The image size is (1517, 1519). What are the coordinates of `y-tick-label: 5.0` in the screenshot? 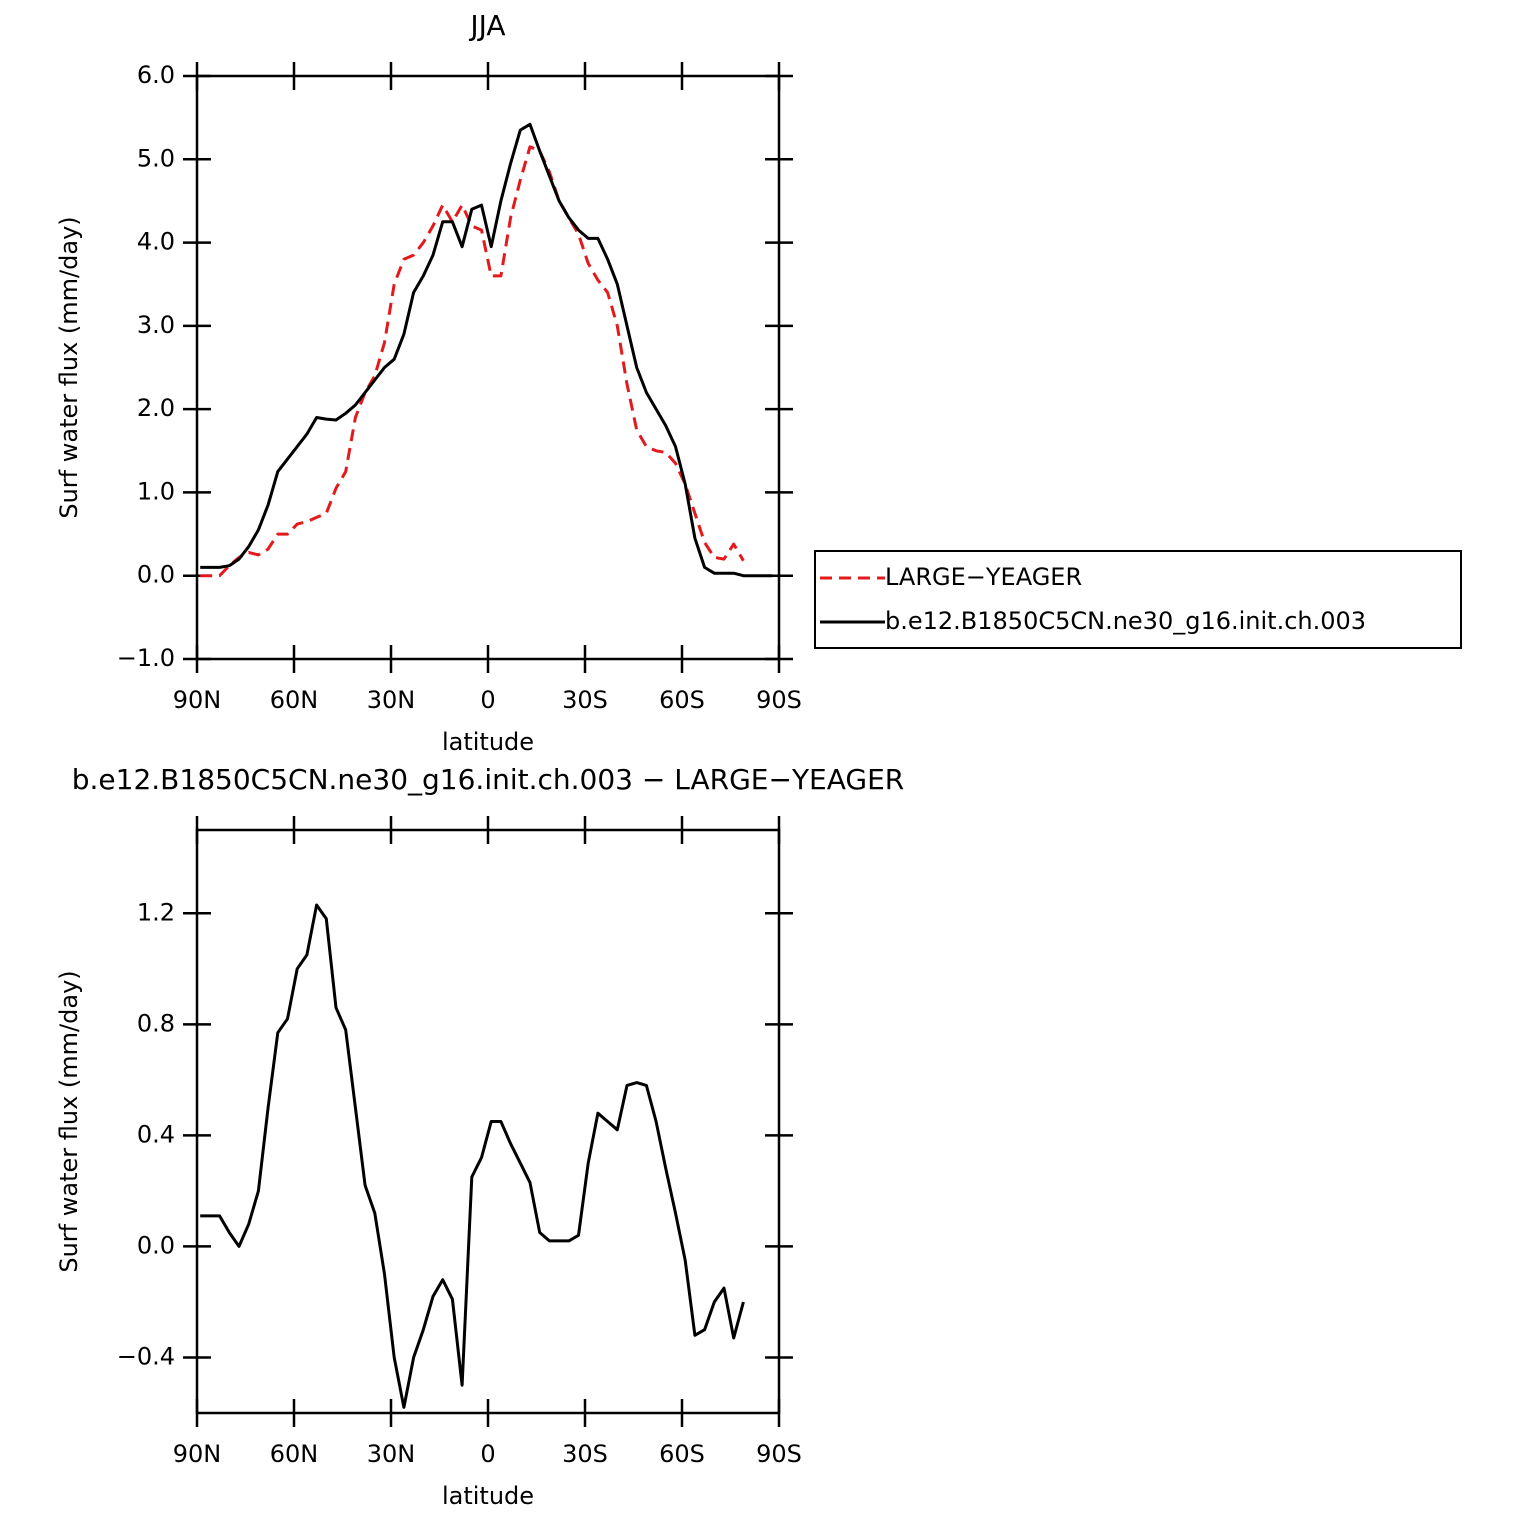 It's located at (156, 158).